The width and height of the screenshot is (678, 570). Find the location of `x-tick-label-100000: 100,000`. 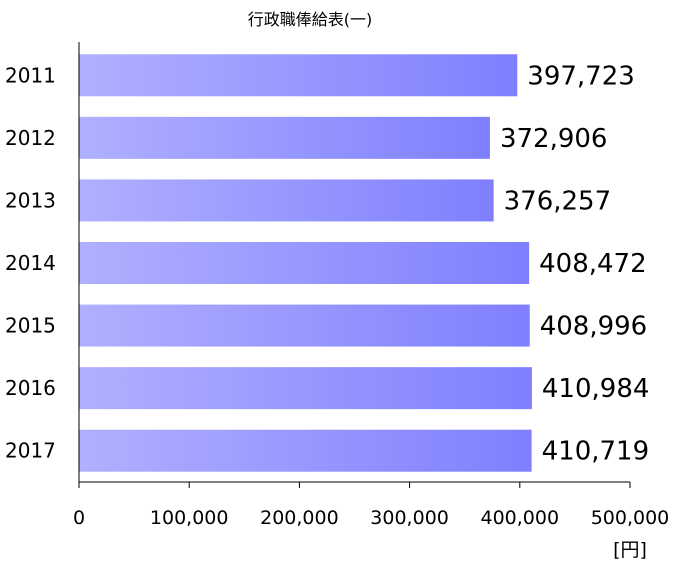

x-tick-label-100000: 100,000 is located at coordinates (189, 518).